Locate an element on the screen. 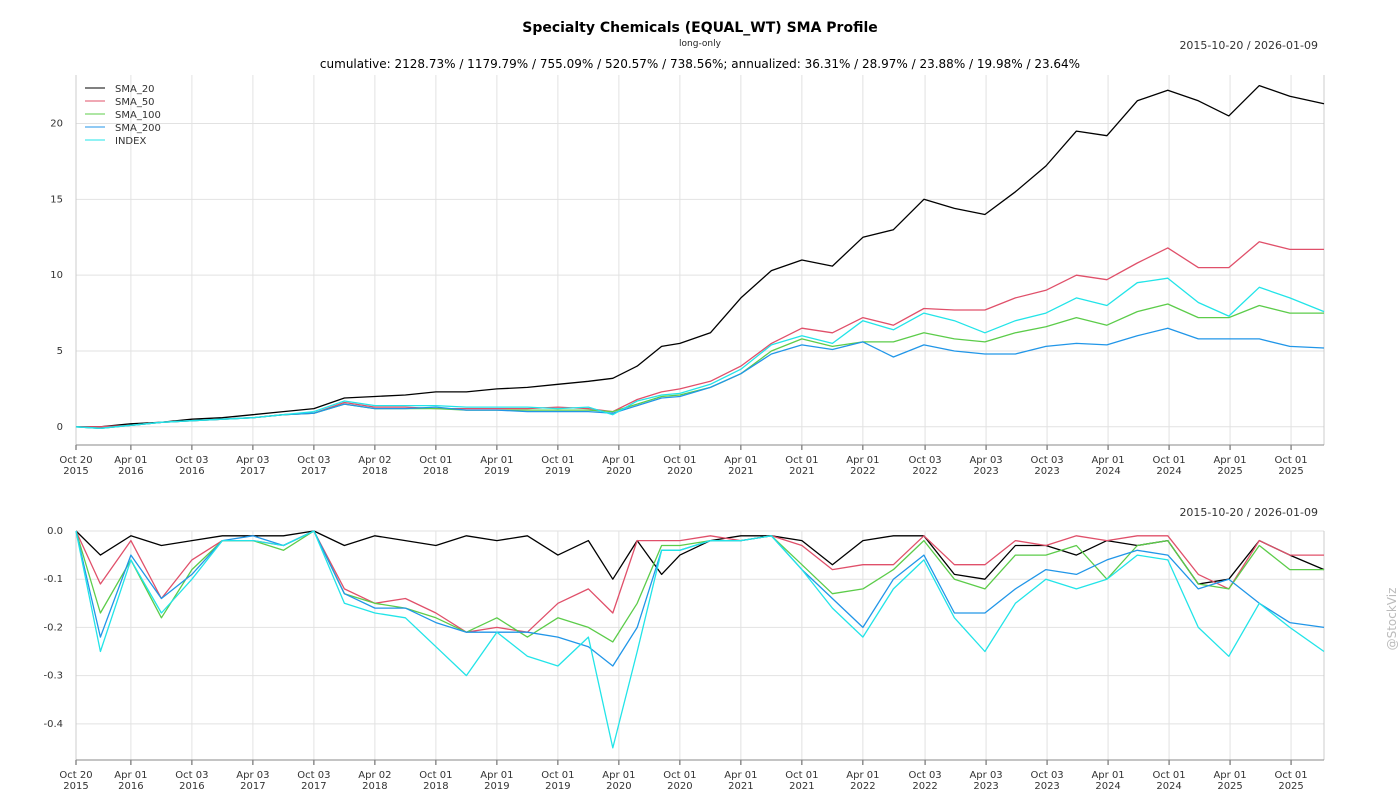 Image resolution: width=1400 pixels, height=800 pixels. y-tick-label: 10 is located at coordinates (56, 275).